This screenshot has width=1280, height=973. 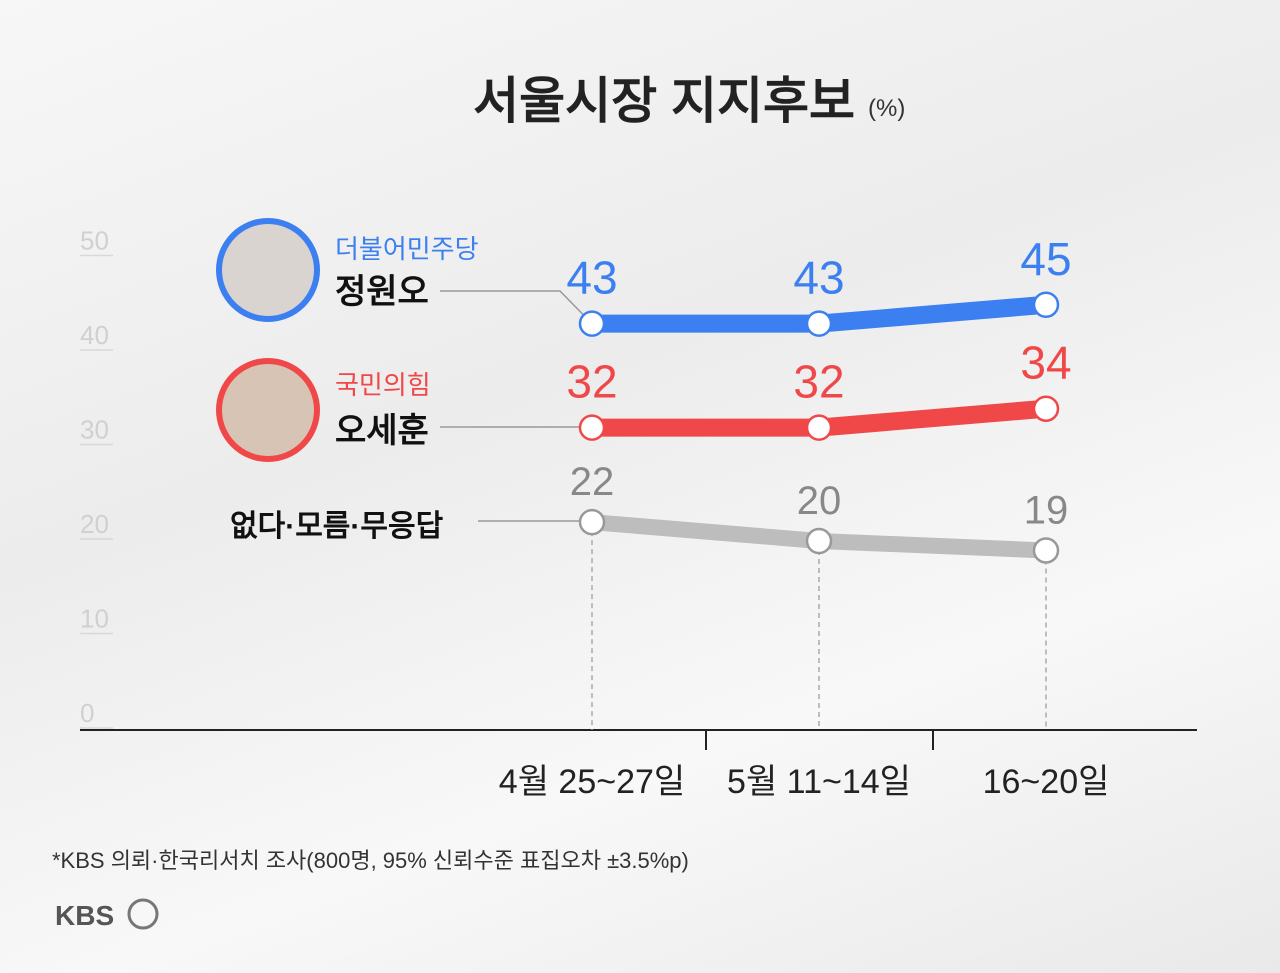 What do you see at coordinates (819, 501) in the screenshot?
I see `value-label: 20` at bounding box center [819, 501].